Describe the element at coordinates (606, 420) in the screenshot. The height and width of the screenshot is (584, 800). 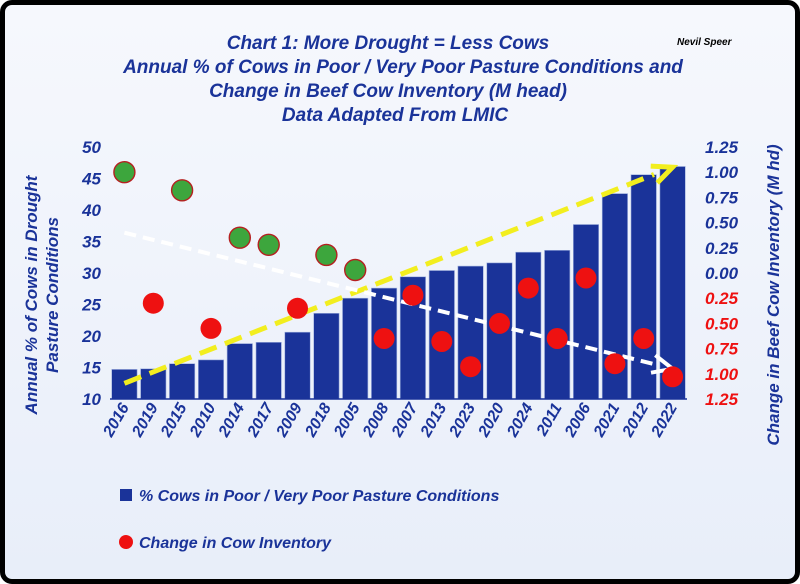
I see `x-tick-label: 2021` at that location.